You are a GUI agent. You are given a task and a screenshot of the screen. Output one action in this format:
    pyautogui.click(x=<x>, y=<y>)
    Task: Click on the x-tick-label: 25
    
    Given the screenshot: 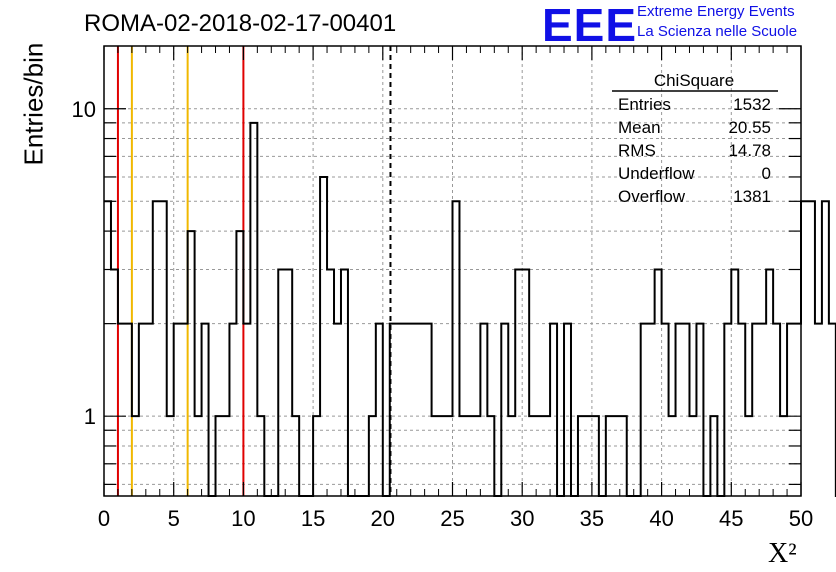 What is the action you would take?
    pyautogui.click(x=452, y=518)
    